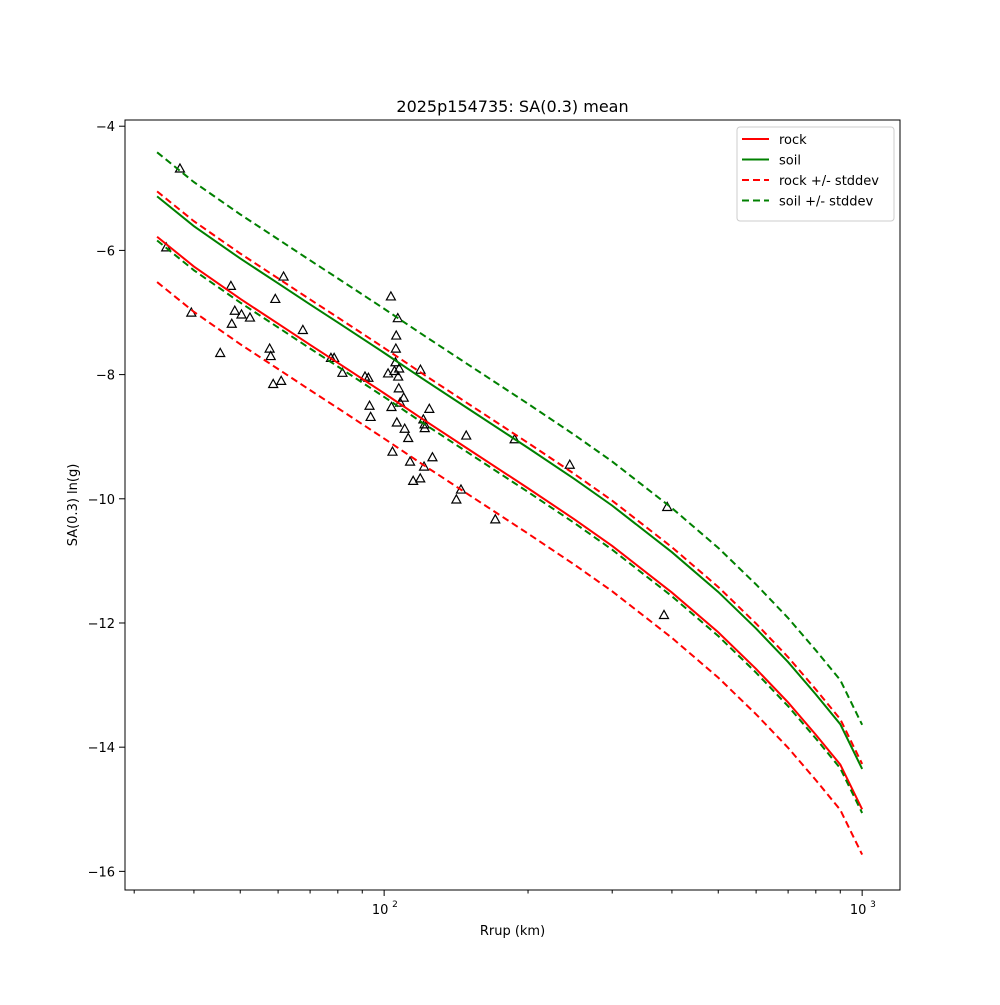 The image size is (1000, 1005). I want to click on y-tick-label: −16, so click(101, 872).